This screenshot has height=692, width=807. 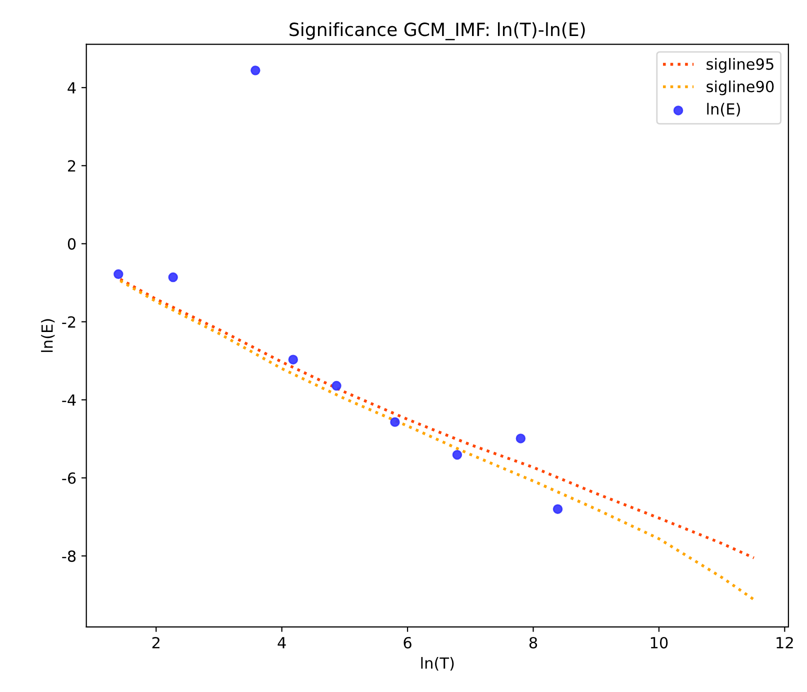 I want to click on x-tick-label: 6, so click(x=408, y=642).